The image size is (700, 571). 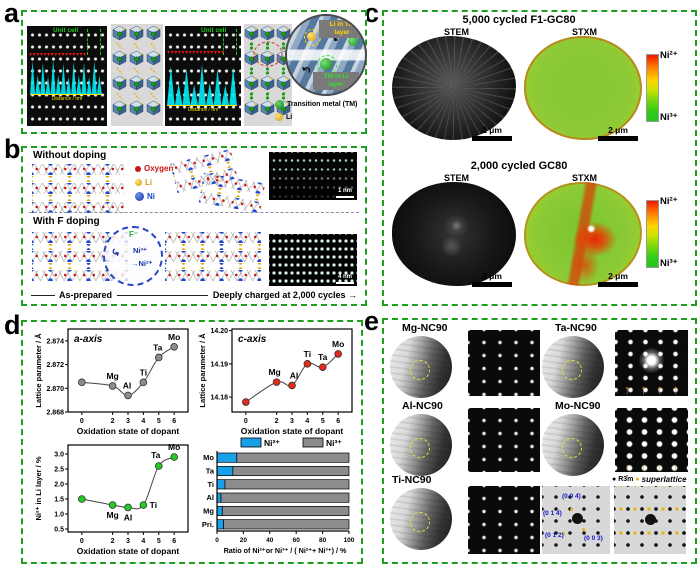 What do you see at coordinates (664, 479) in the screenshot?
I see `superlattice-label: superlattice` at bounding box center [664, 479].